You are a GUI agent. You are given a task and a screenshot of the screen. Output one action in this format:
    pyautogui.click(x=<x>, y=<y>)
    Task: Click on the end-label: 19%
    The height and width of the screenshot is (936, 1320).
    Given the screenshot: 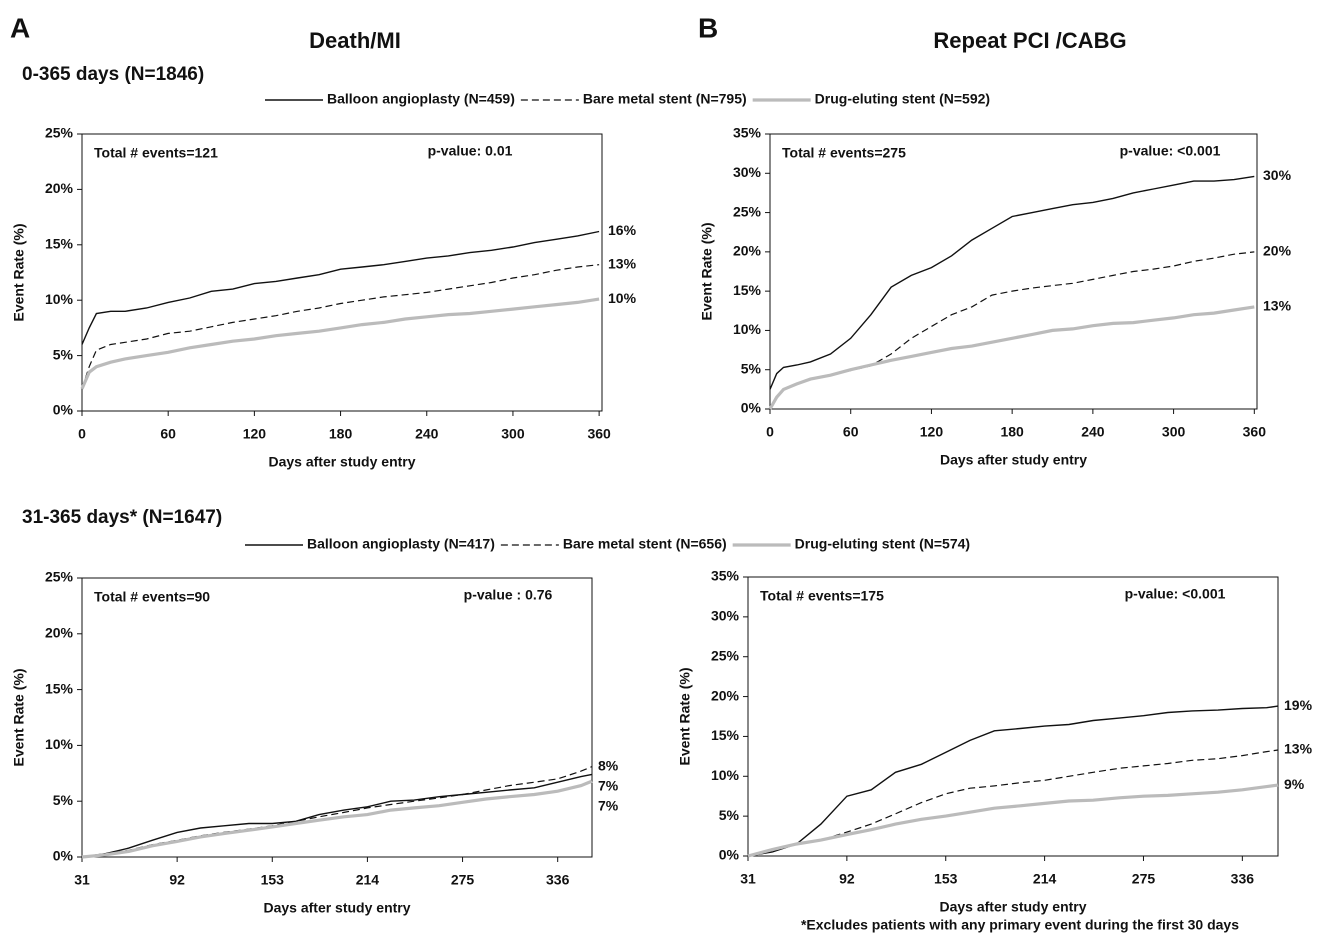 What is the action you would take?
    pyautogui.click(x=1298, y=705)
    